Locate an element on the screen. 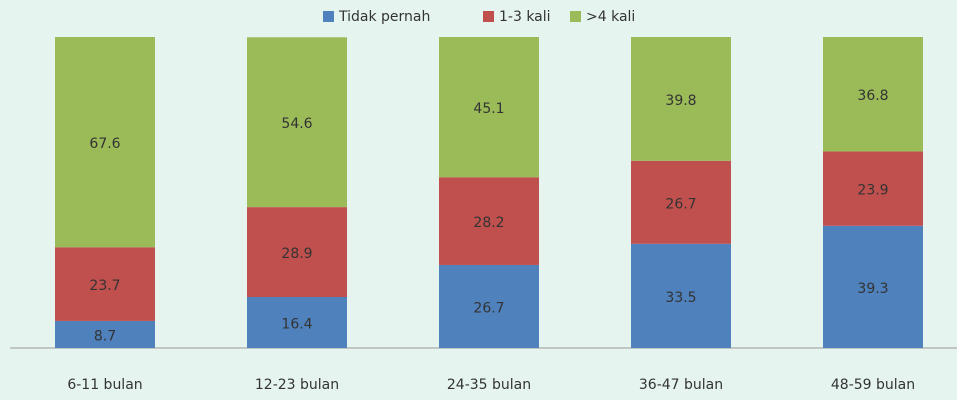  data-label: 16.4 is located at coordinates (296, 324).